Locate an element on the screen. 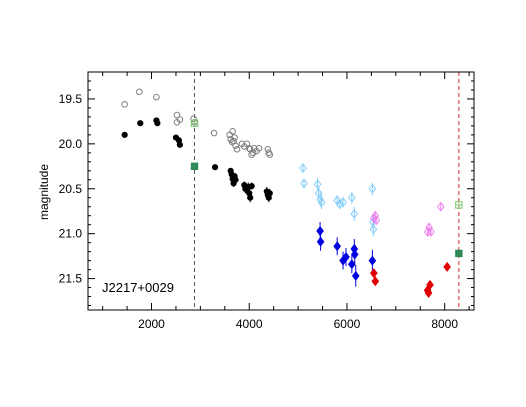 The height and width of the screenshot is (407, 526). x-tick-label: 8000 is located at coordinates (444, 324).